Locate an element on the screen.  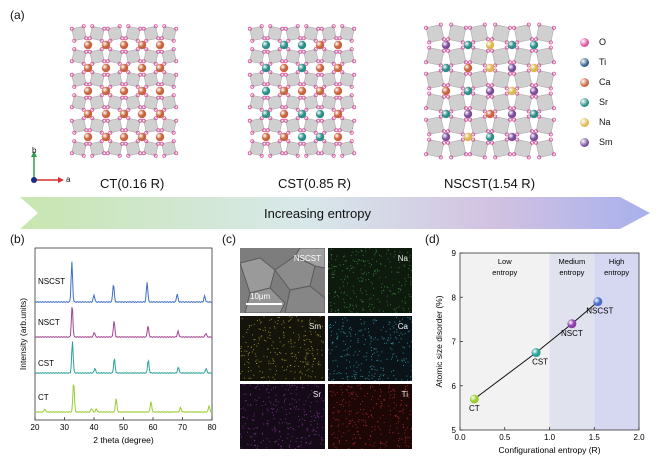
scatter-x-axis-title: Configurational entropy (R) is located at coordinates (549, 450).